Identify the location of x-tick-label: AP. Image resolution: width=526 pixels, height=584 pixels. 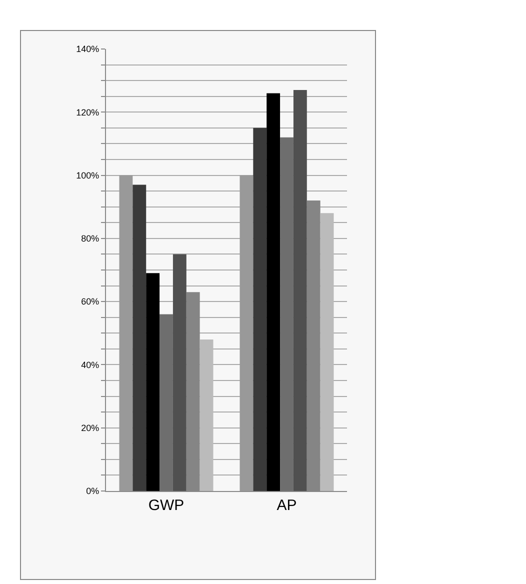
(286, 505).